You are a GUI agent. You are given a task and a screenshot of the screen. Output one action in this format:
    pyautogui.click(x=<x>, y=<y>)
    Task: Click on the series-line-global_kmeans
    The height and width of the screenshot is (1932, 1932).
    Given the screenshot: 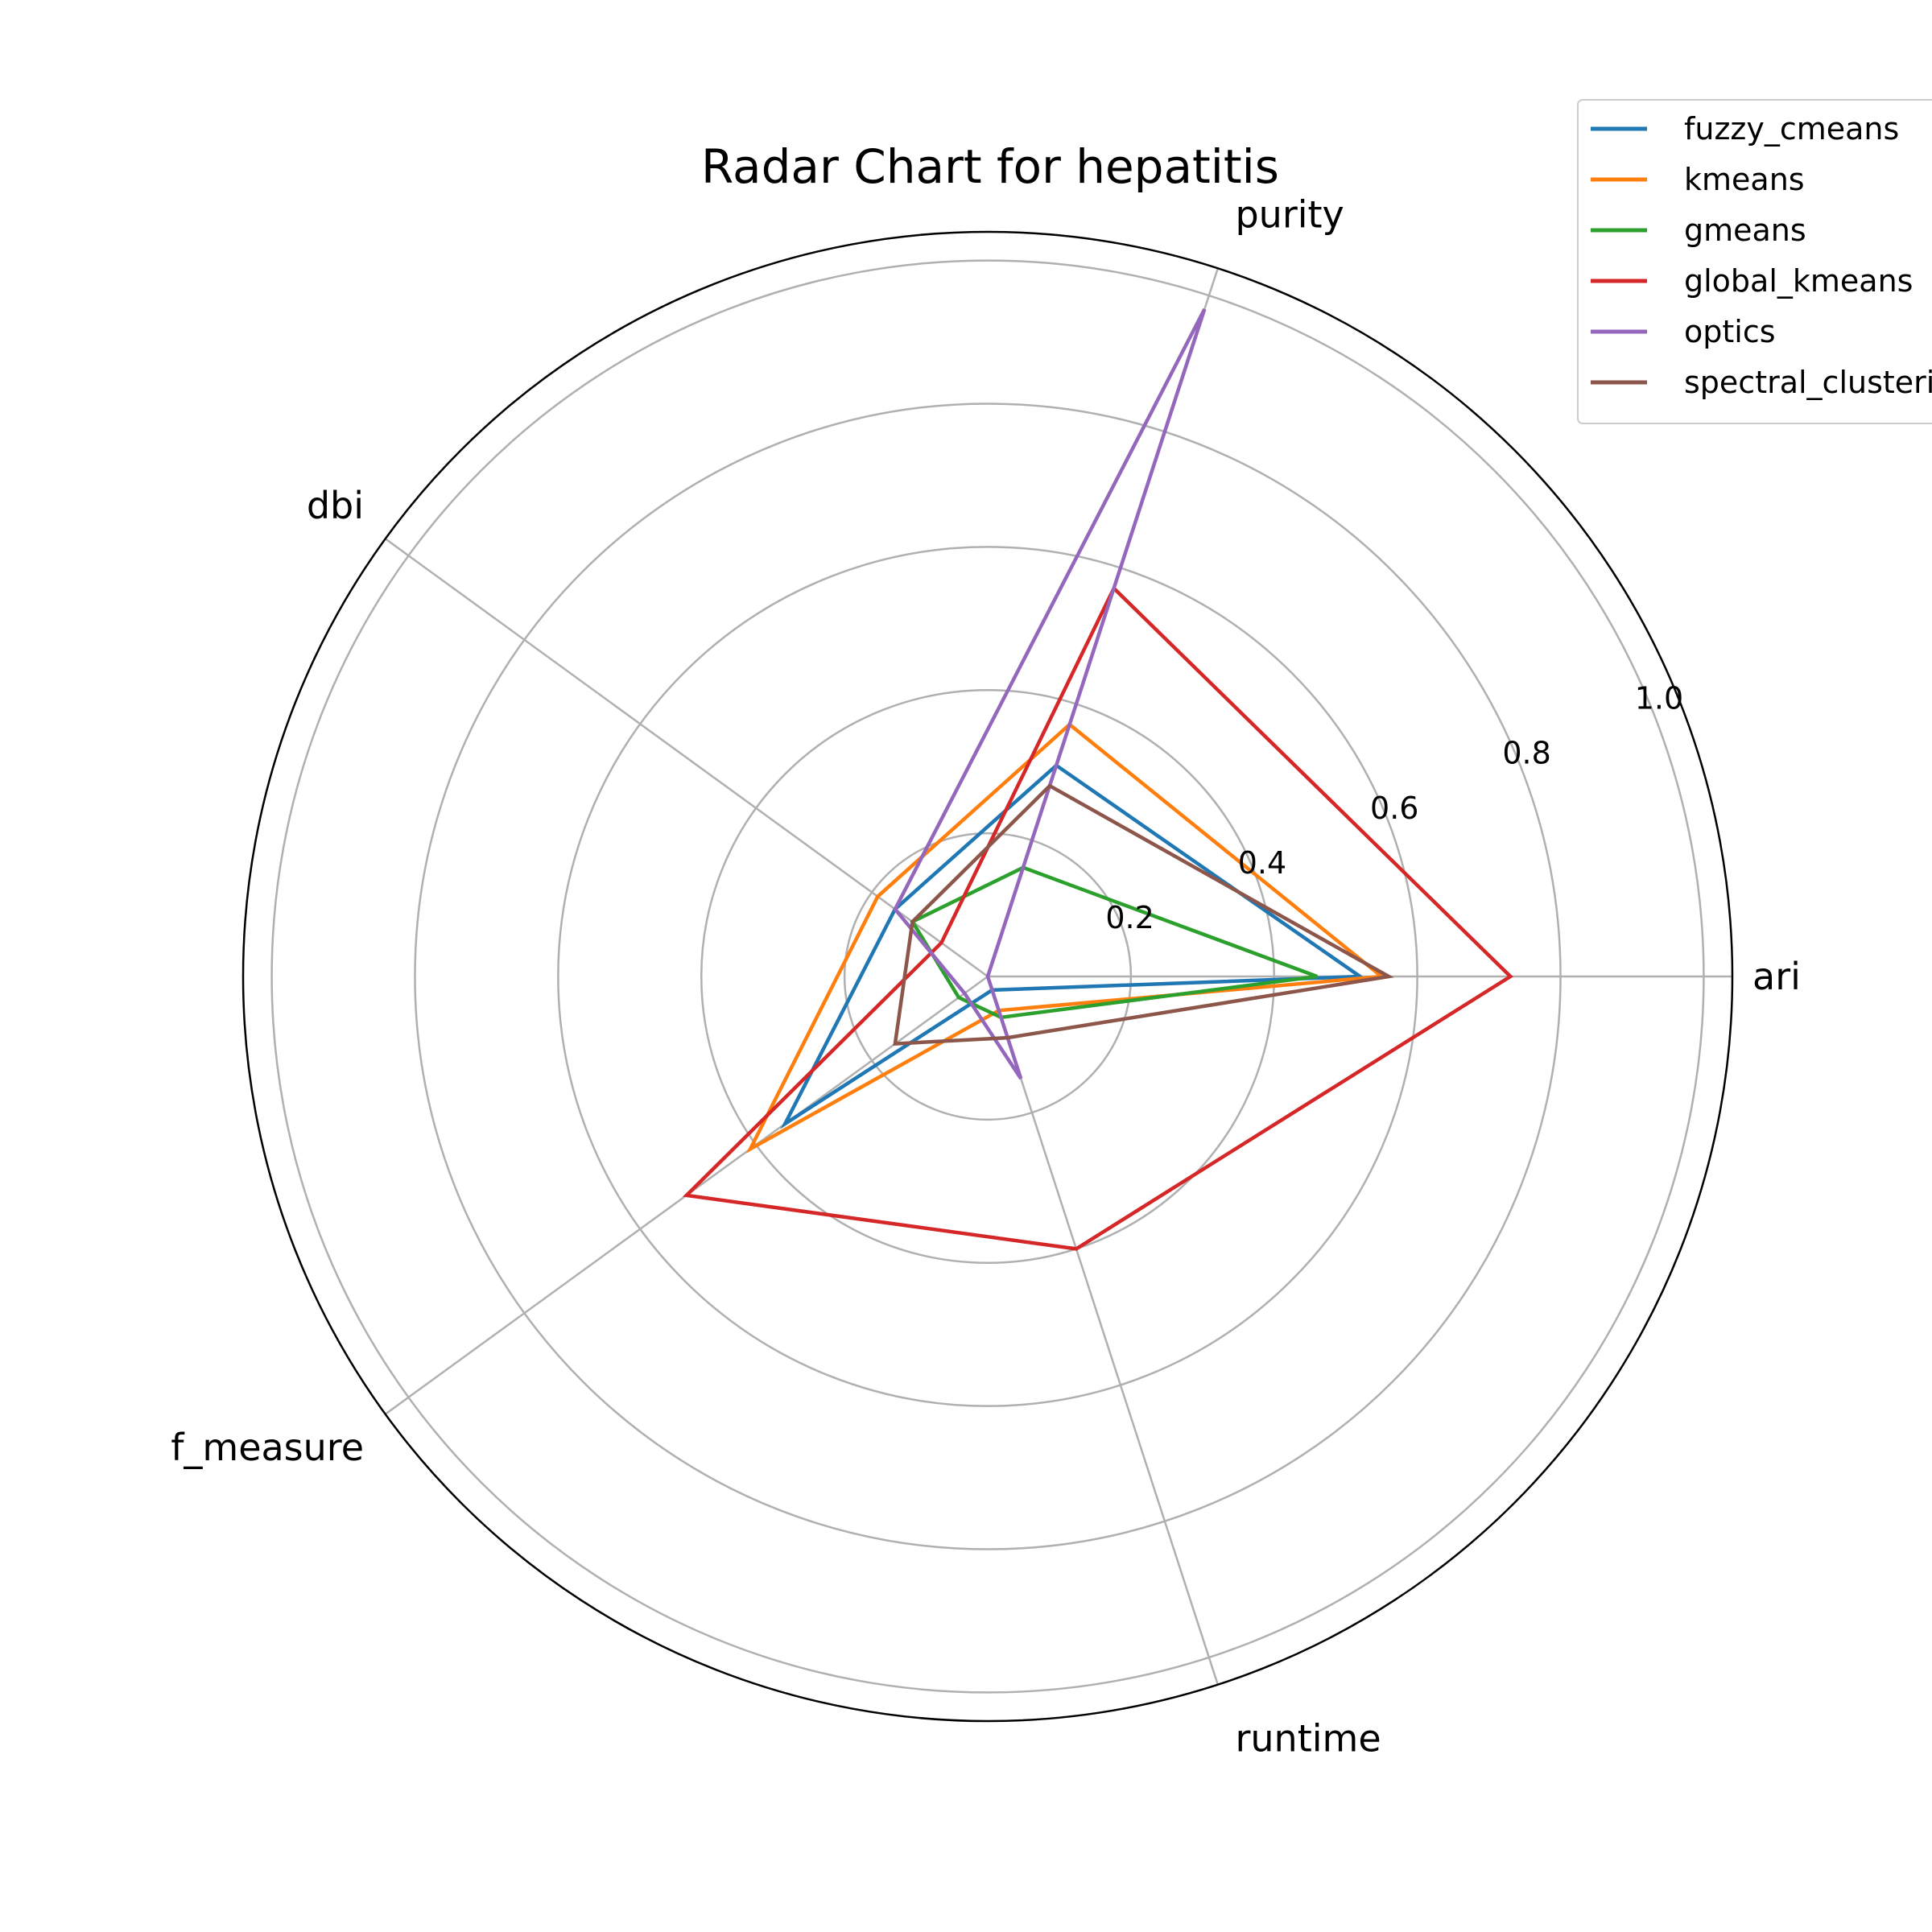 What is the action you would take?
    pyautogui.click(x=1097, y=918)
    